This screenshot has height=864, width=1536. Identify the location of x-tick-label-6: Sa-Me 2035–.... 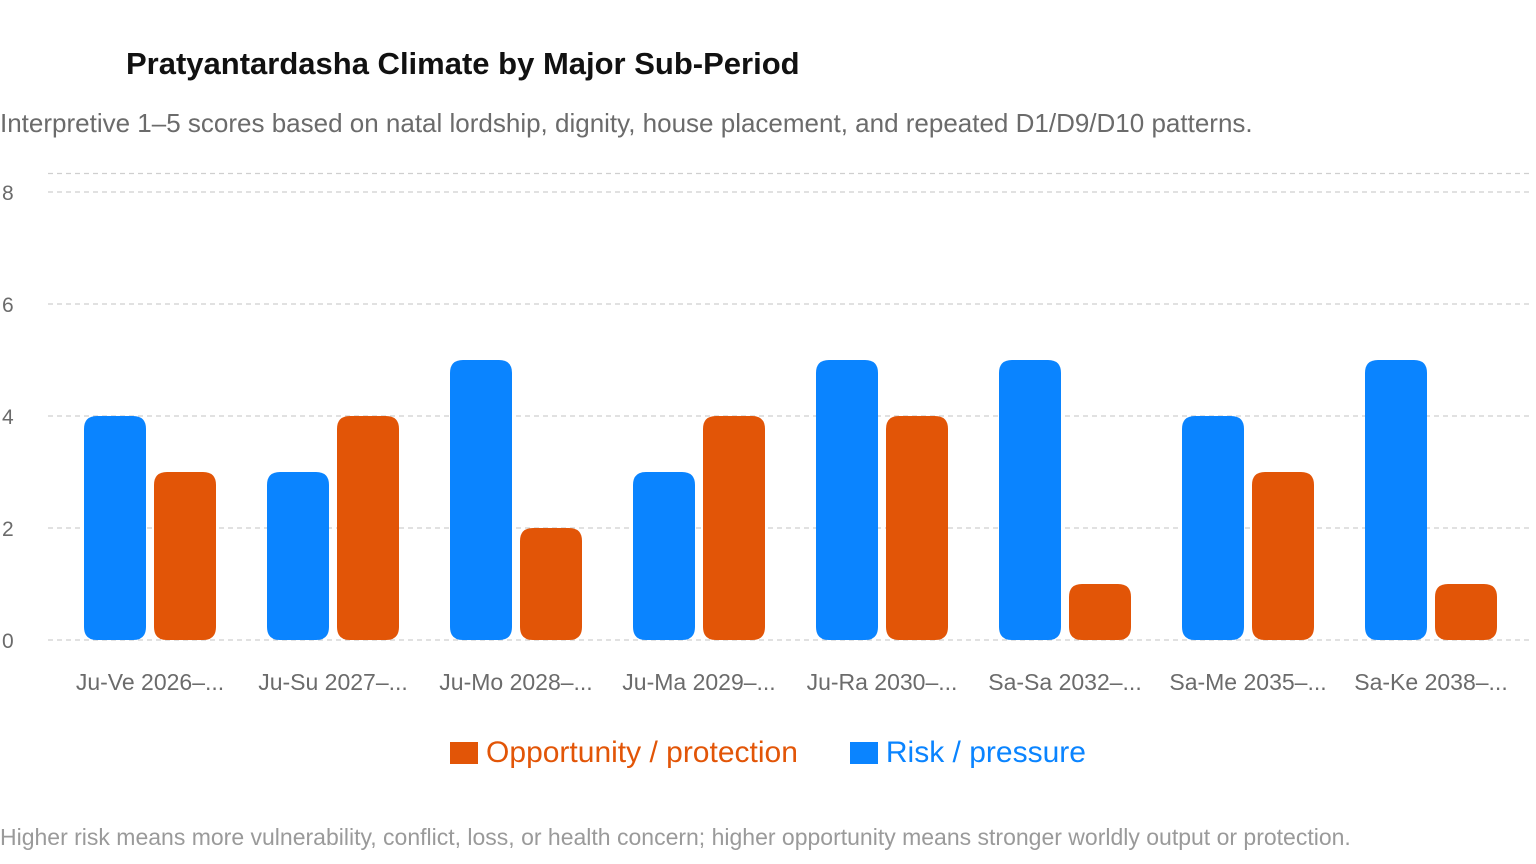
(1247, 682).